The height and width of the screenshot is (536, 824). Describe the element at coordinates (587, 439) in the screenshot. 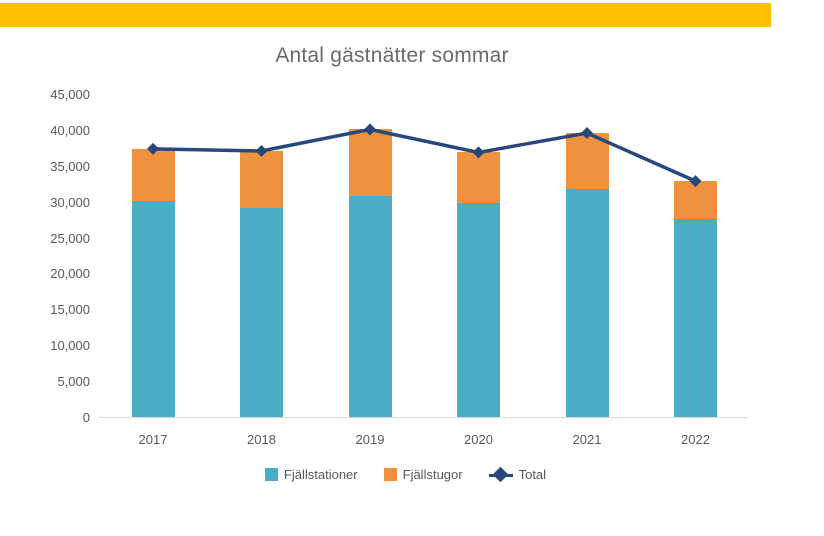

I see `x-tick-label: 2021` at that location.